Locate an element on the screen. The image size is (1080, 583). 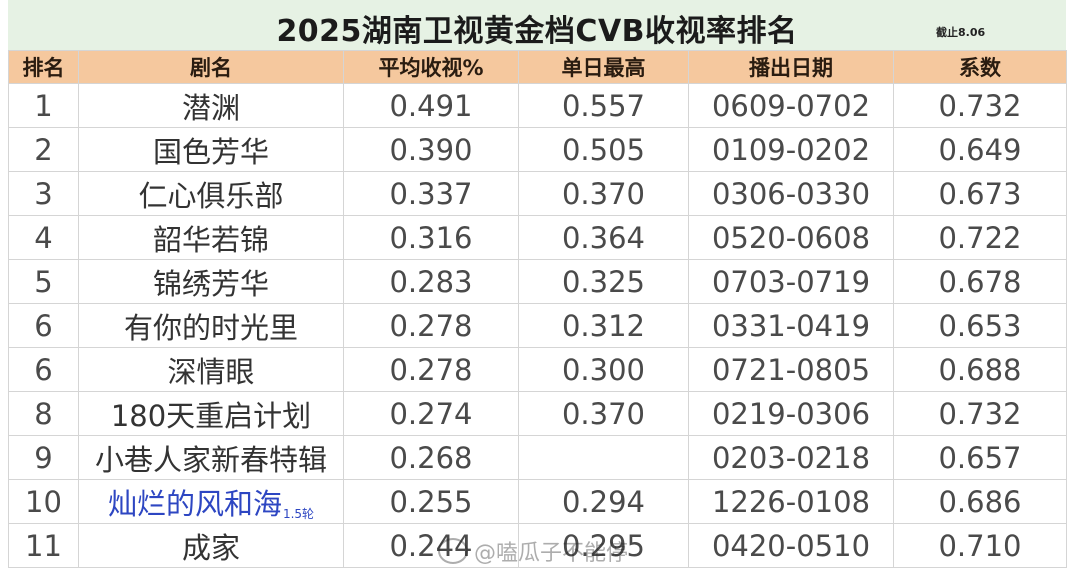
table-row: 6 有你的时光里 0.278 0.312 0331-0419 0.653 is located at coordinates (537, 325).